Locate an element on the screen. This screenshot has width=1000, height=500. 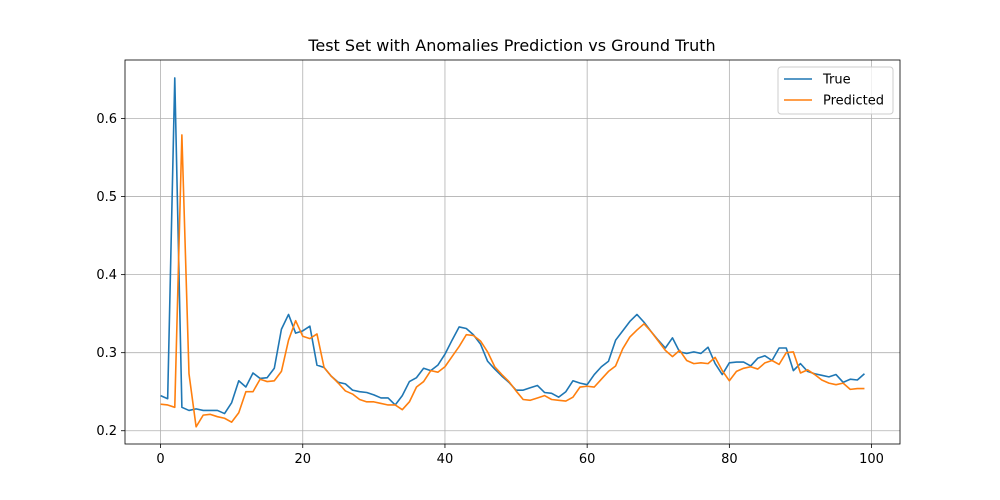
x-tick-label: 80 is located at coordinates (729, 459).